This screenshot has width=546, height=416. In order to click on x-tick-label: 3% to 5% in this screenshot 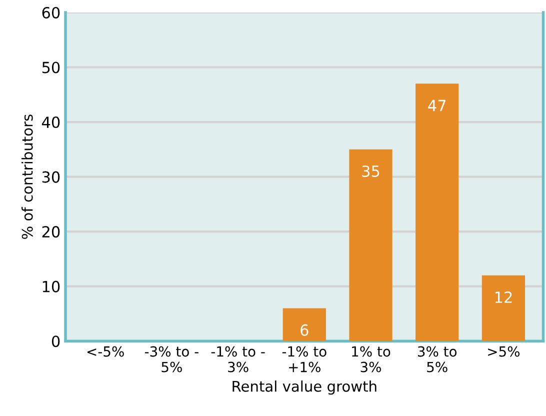, I will do `click(437, 359)`.